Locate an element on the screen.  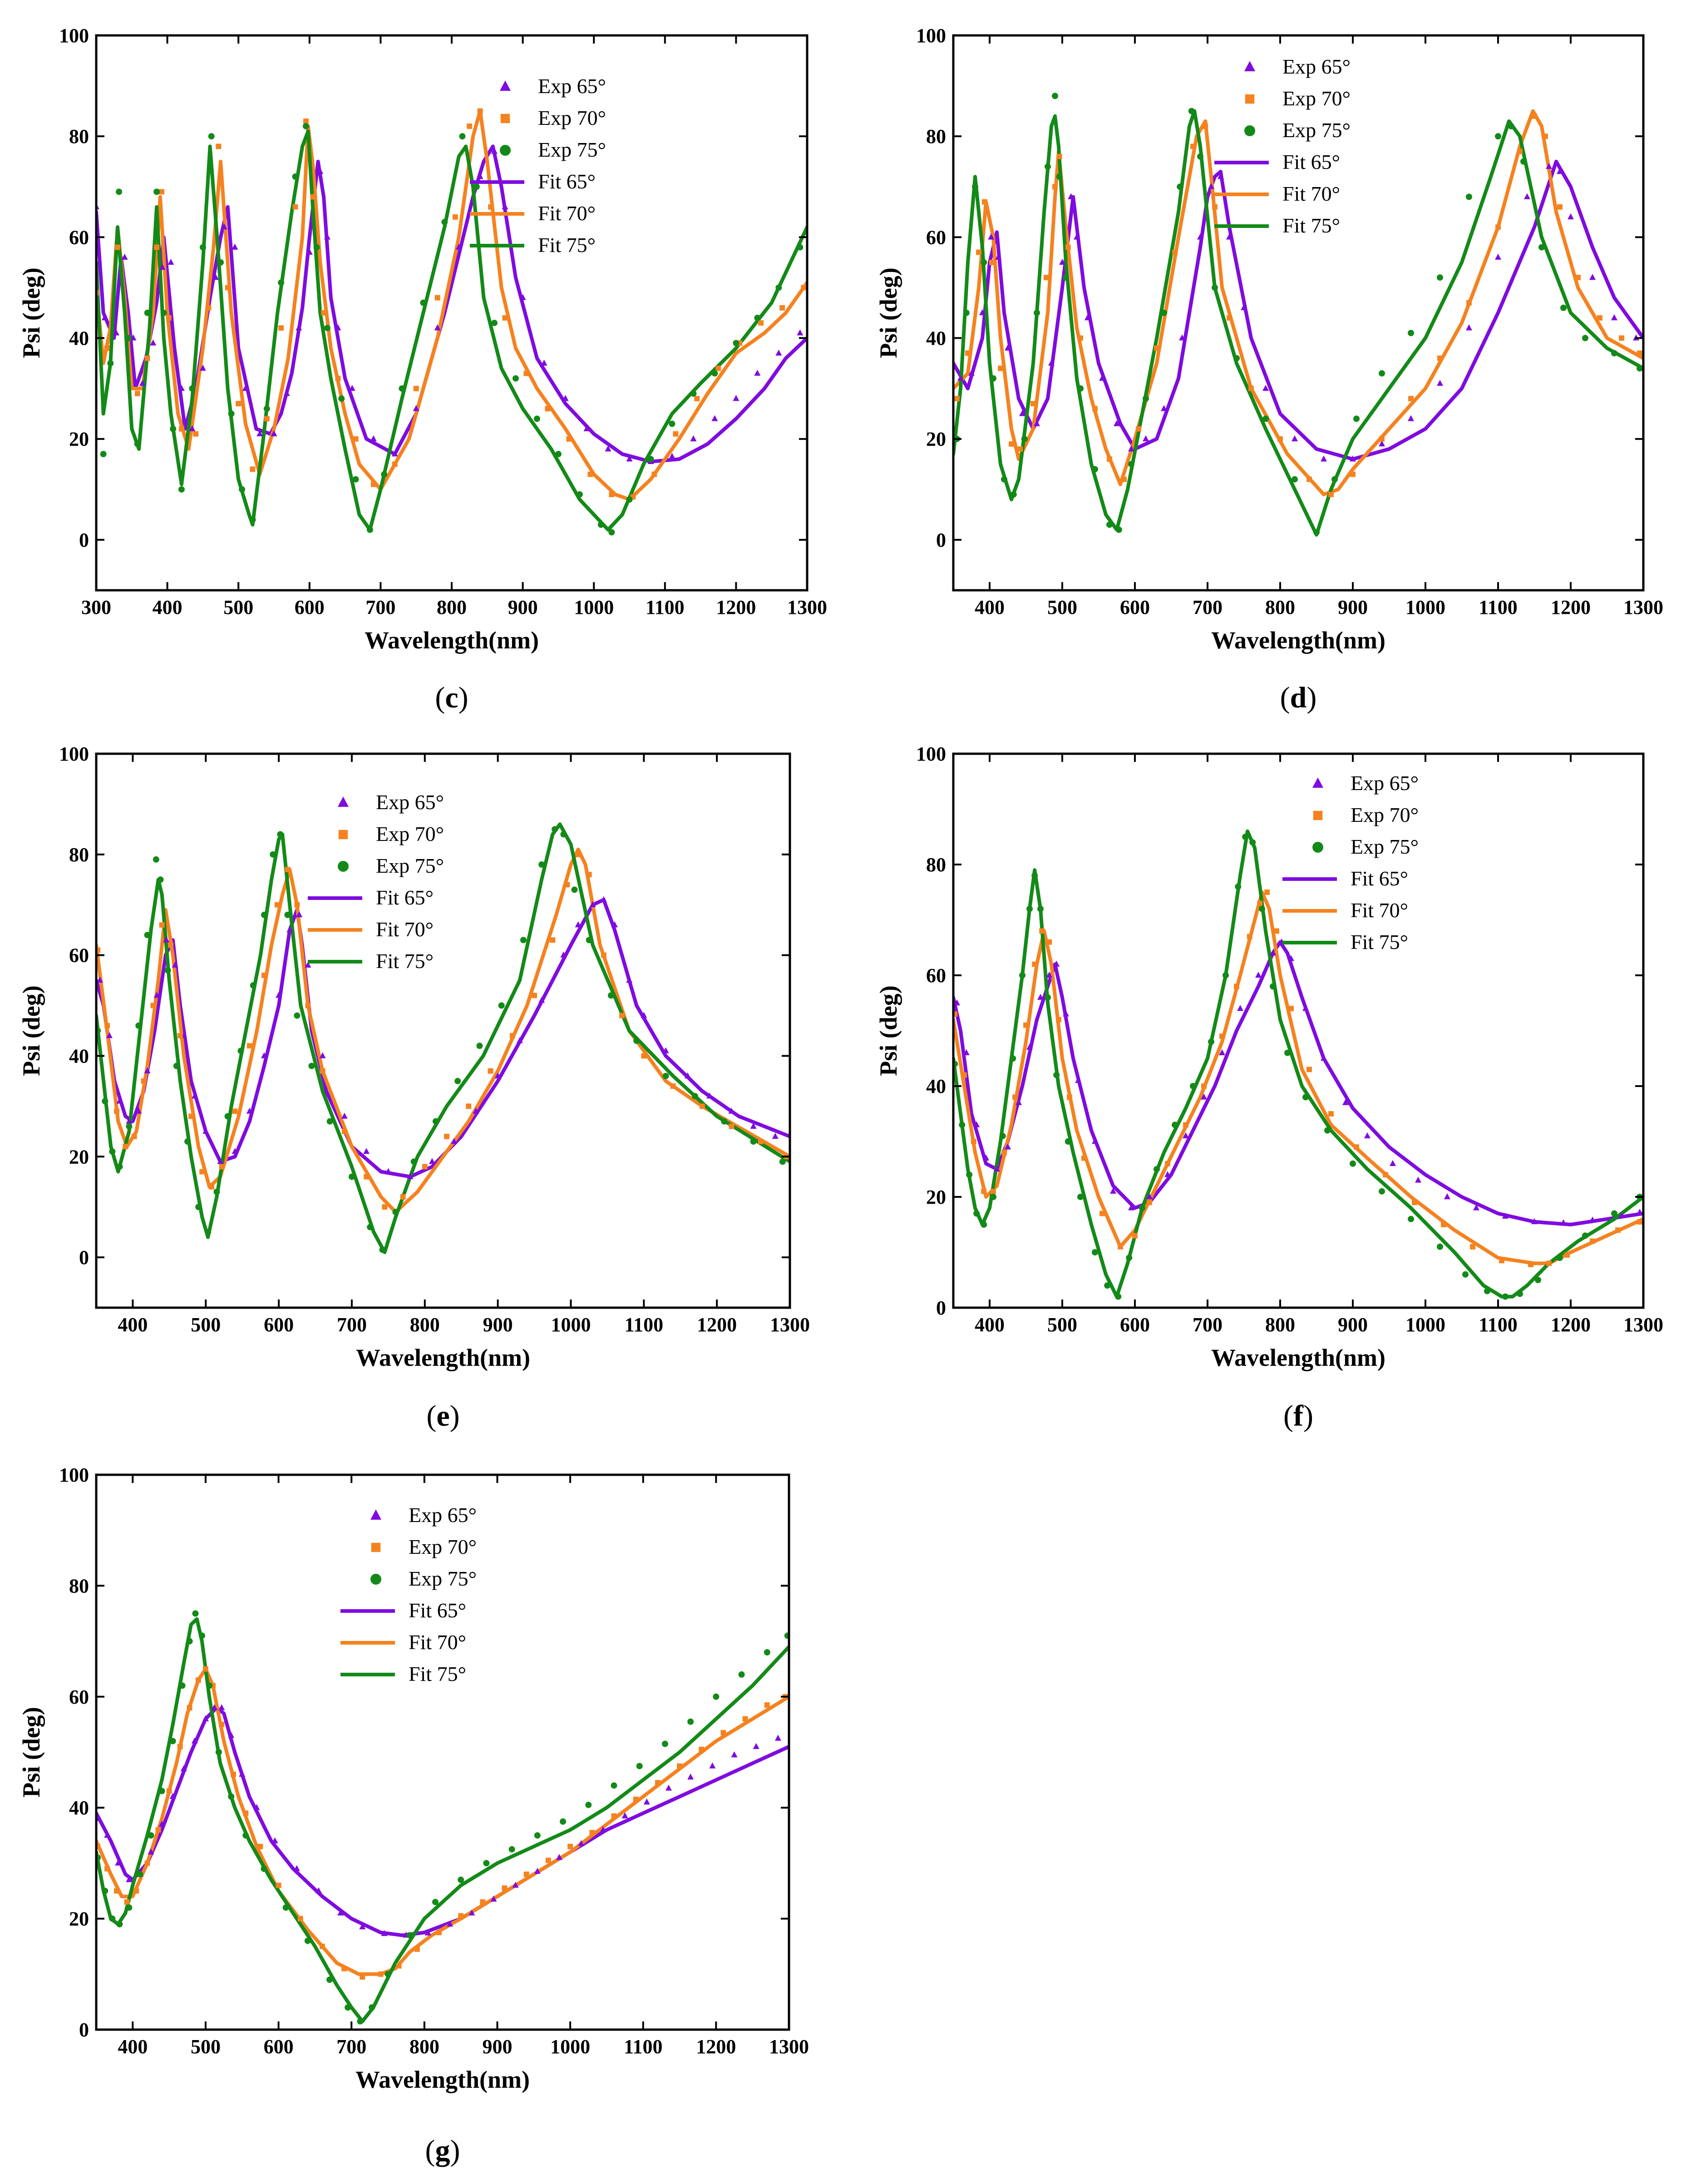
x-tick-label-f-5: 900 is located at coordinates (1353, 1325).